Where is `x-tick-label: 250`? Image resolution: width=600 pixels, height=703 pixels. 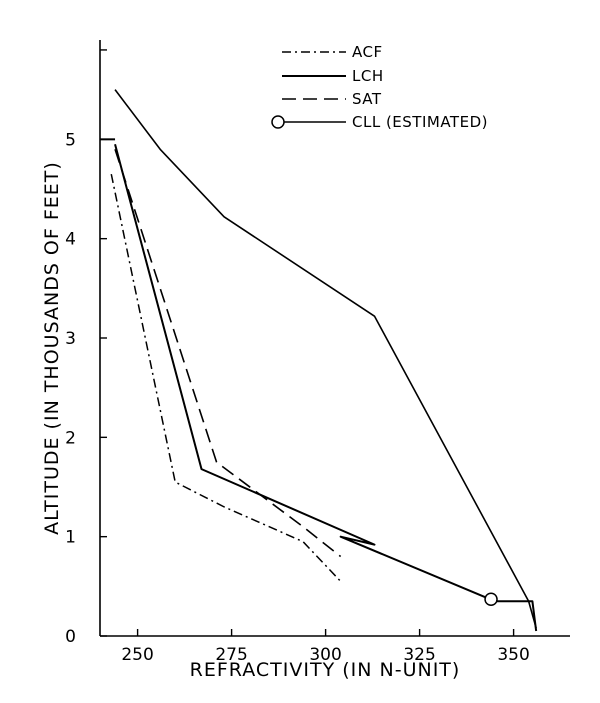
x-tick-label: 250 is located at coordinates (137, 655).